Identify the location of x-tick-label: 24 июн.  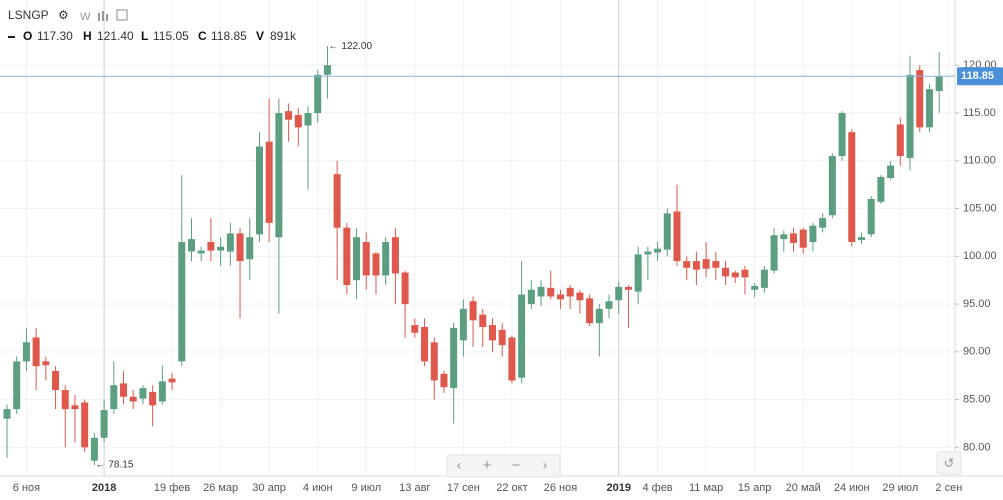
(852, 488).